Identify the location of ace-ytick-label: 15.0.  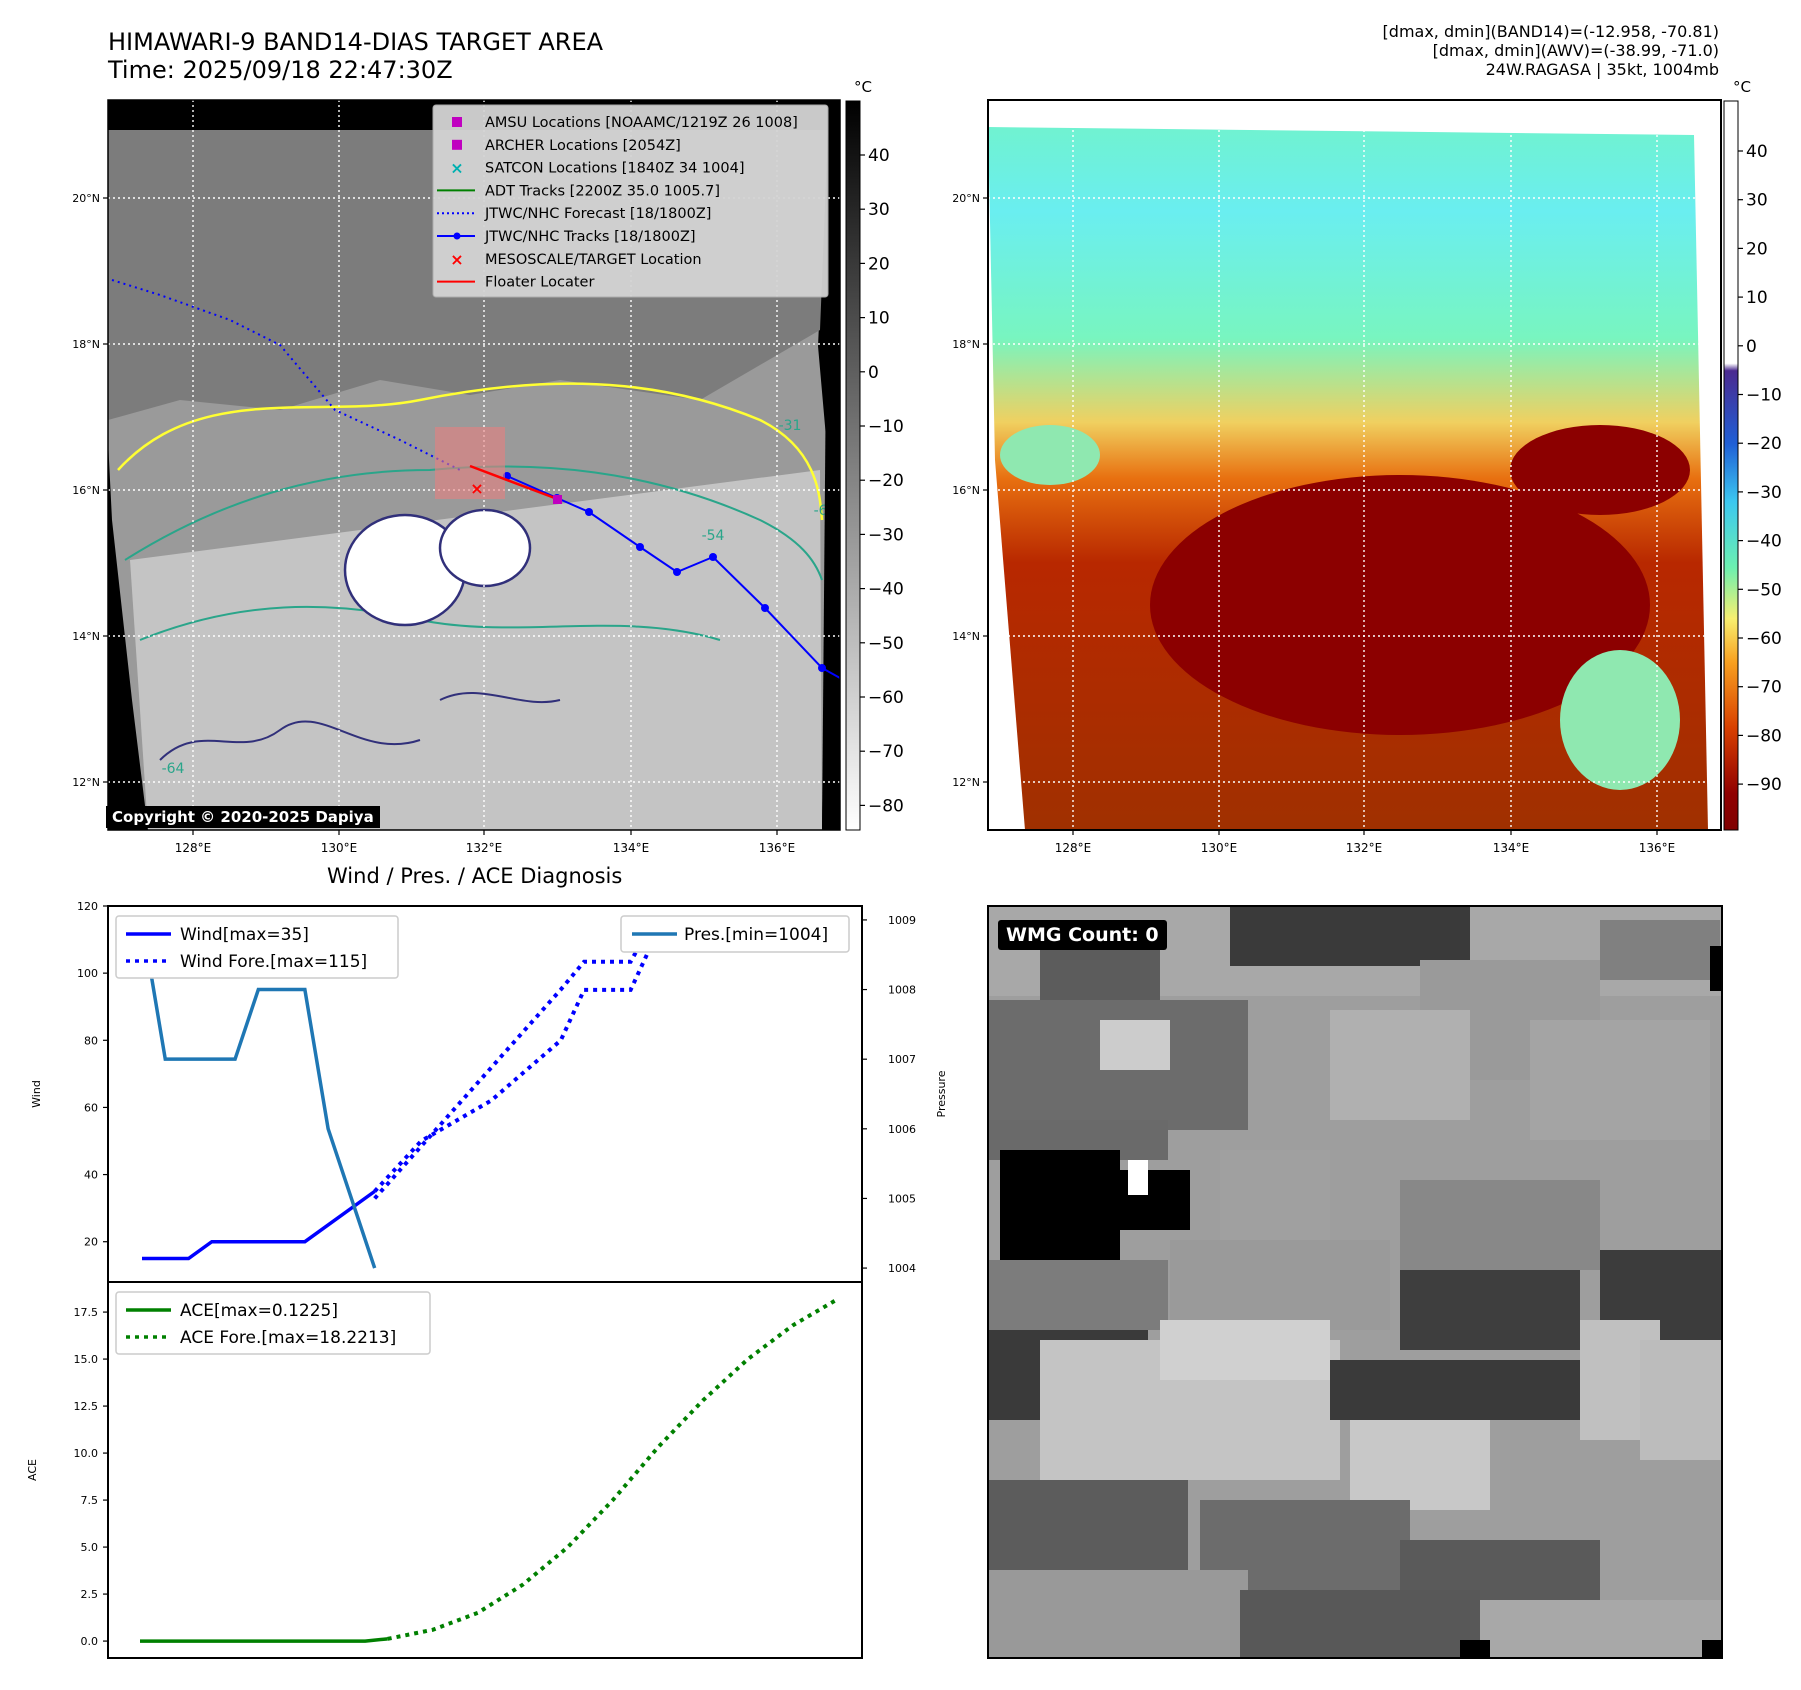
(86, 1359).